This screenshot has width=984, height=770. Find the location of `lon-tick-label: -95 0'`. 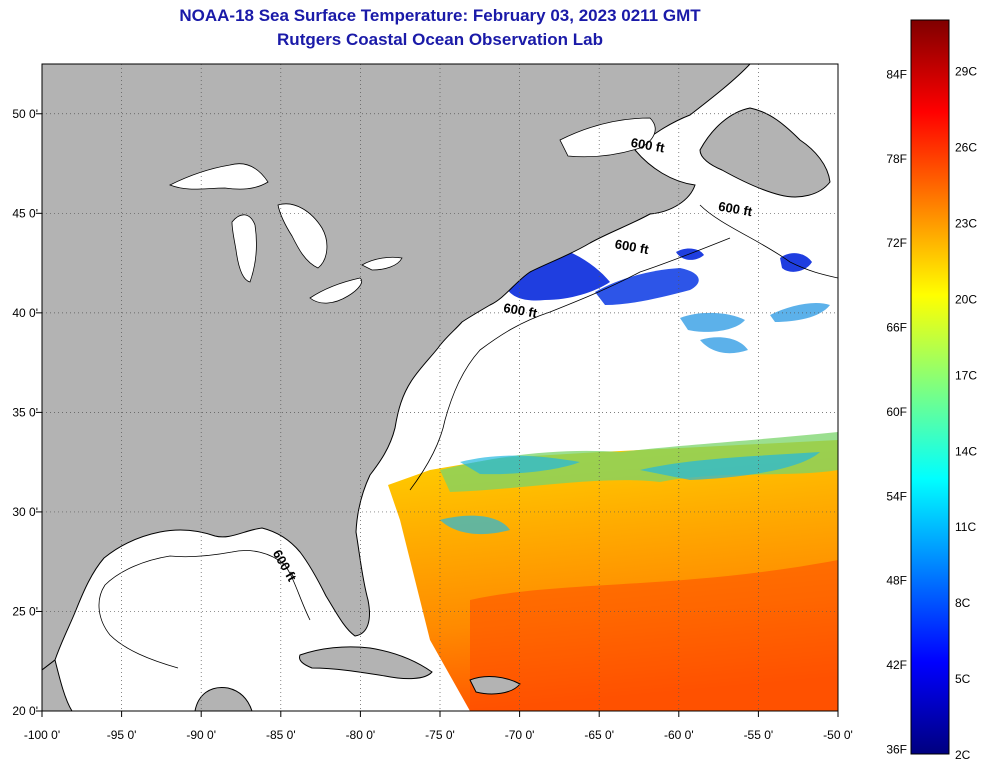

lon-tick-label: -95 0' is located at coordinates (122, 735).